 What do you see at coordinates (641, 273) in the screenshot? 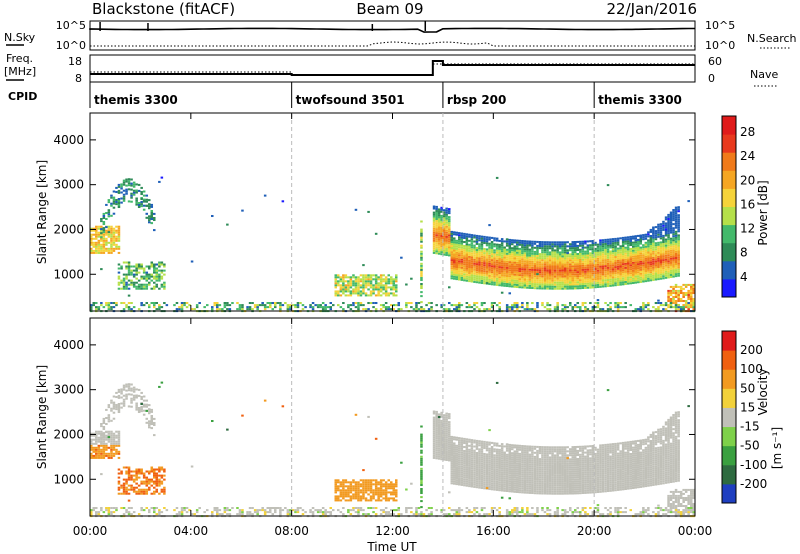
I see `power-cell-1905` at bounding box center [641, 273].